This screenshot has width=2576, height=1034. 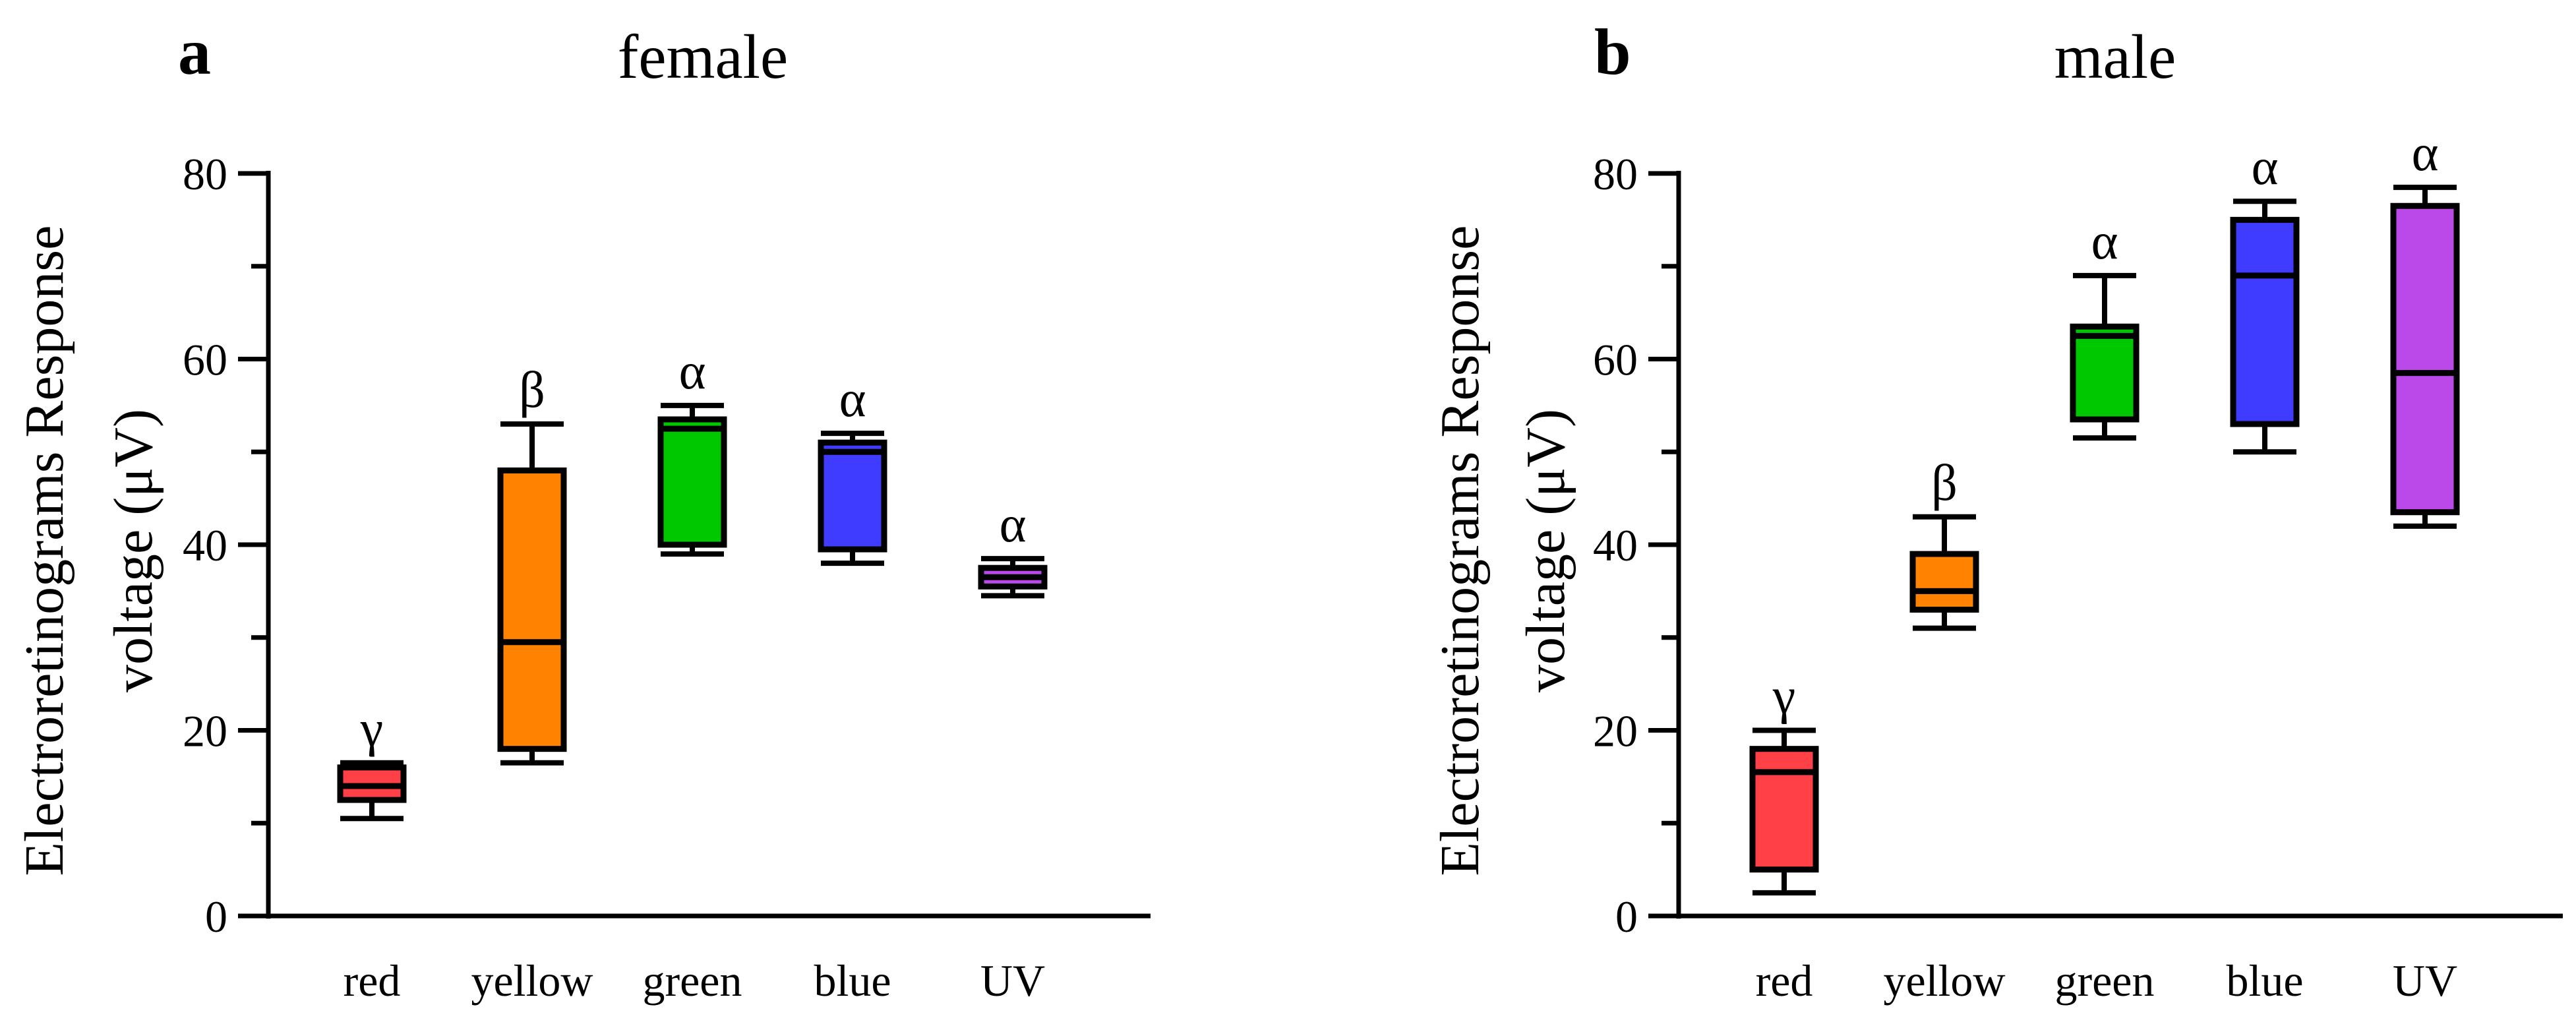 What do you see at coordinates (2264, 981) in the screenshot?
I see `panel-b-blue-category-label: blue` at bounding box center [2264, 981].